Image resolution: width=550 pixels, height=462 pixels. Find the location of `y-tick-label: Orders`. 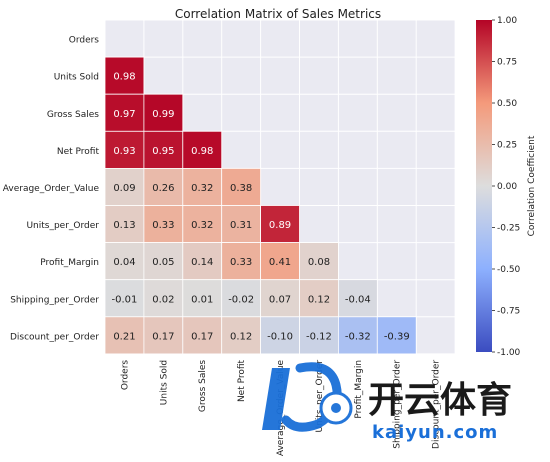

y-tick-label: Orders is located at coordinates (84, 41).